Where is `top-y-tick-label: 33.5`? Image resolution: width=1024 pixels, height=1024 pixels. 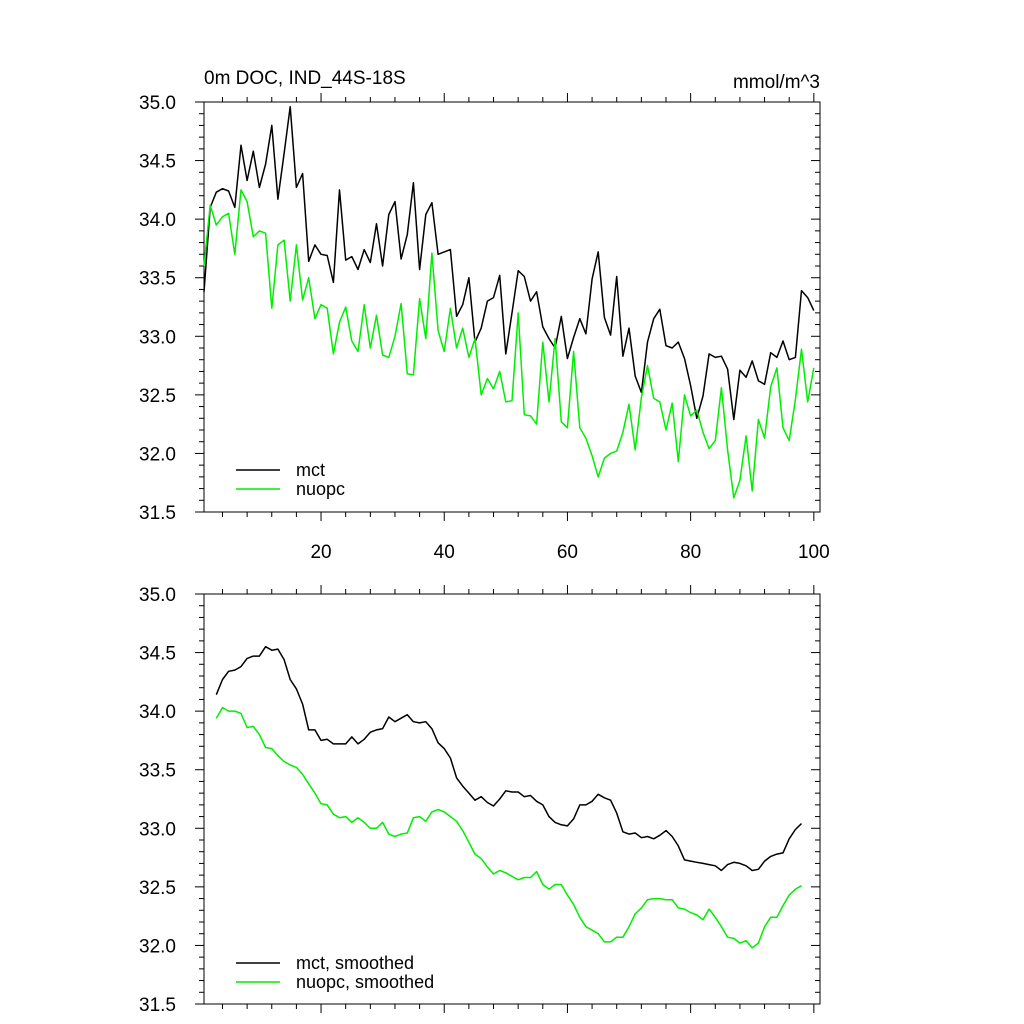 top-y-tick-label: 33.5 is located at coordinates (157, 279).